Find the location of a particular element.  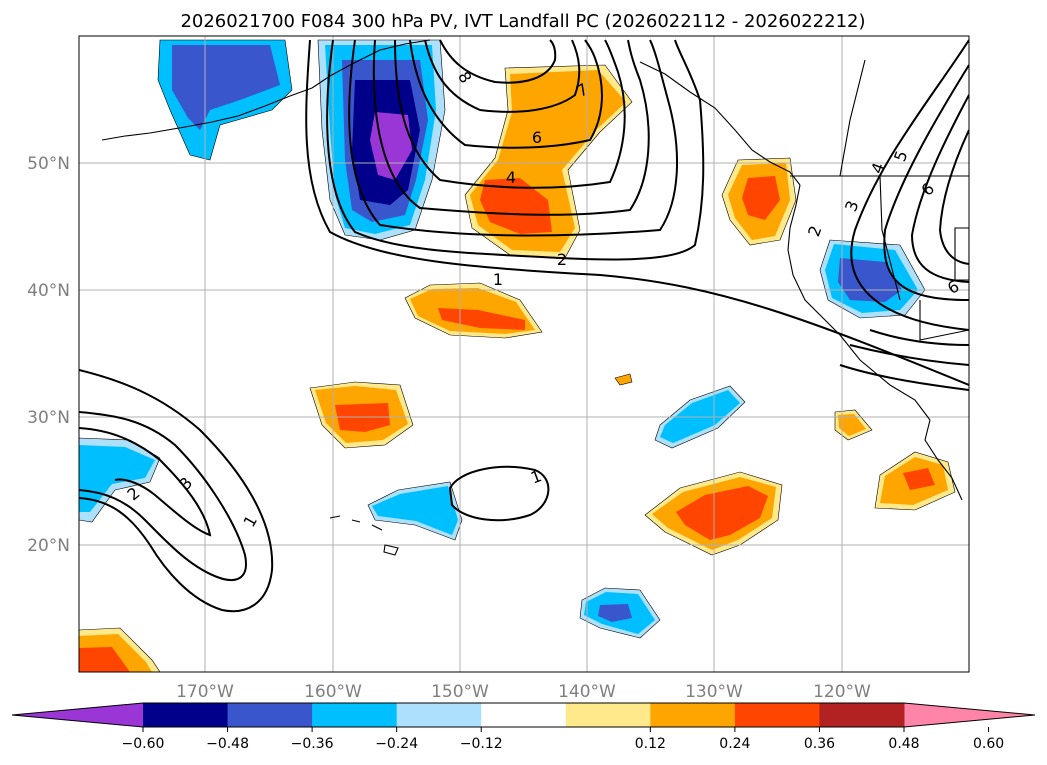

colorbar-extend-high is located at coordinates (969, 715).